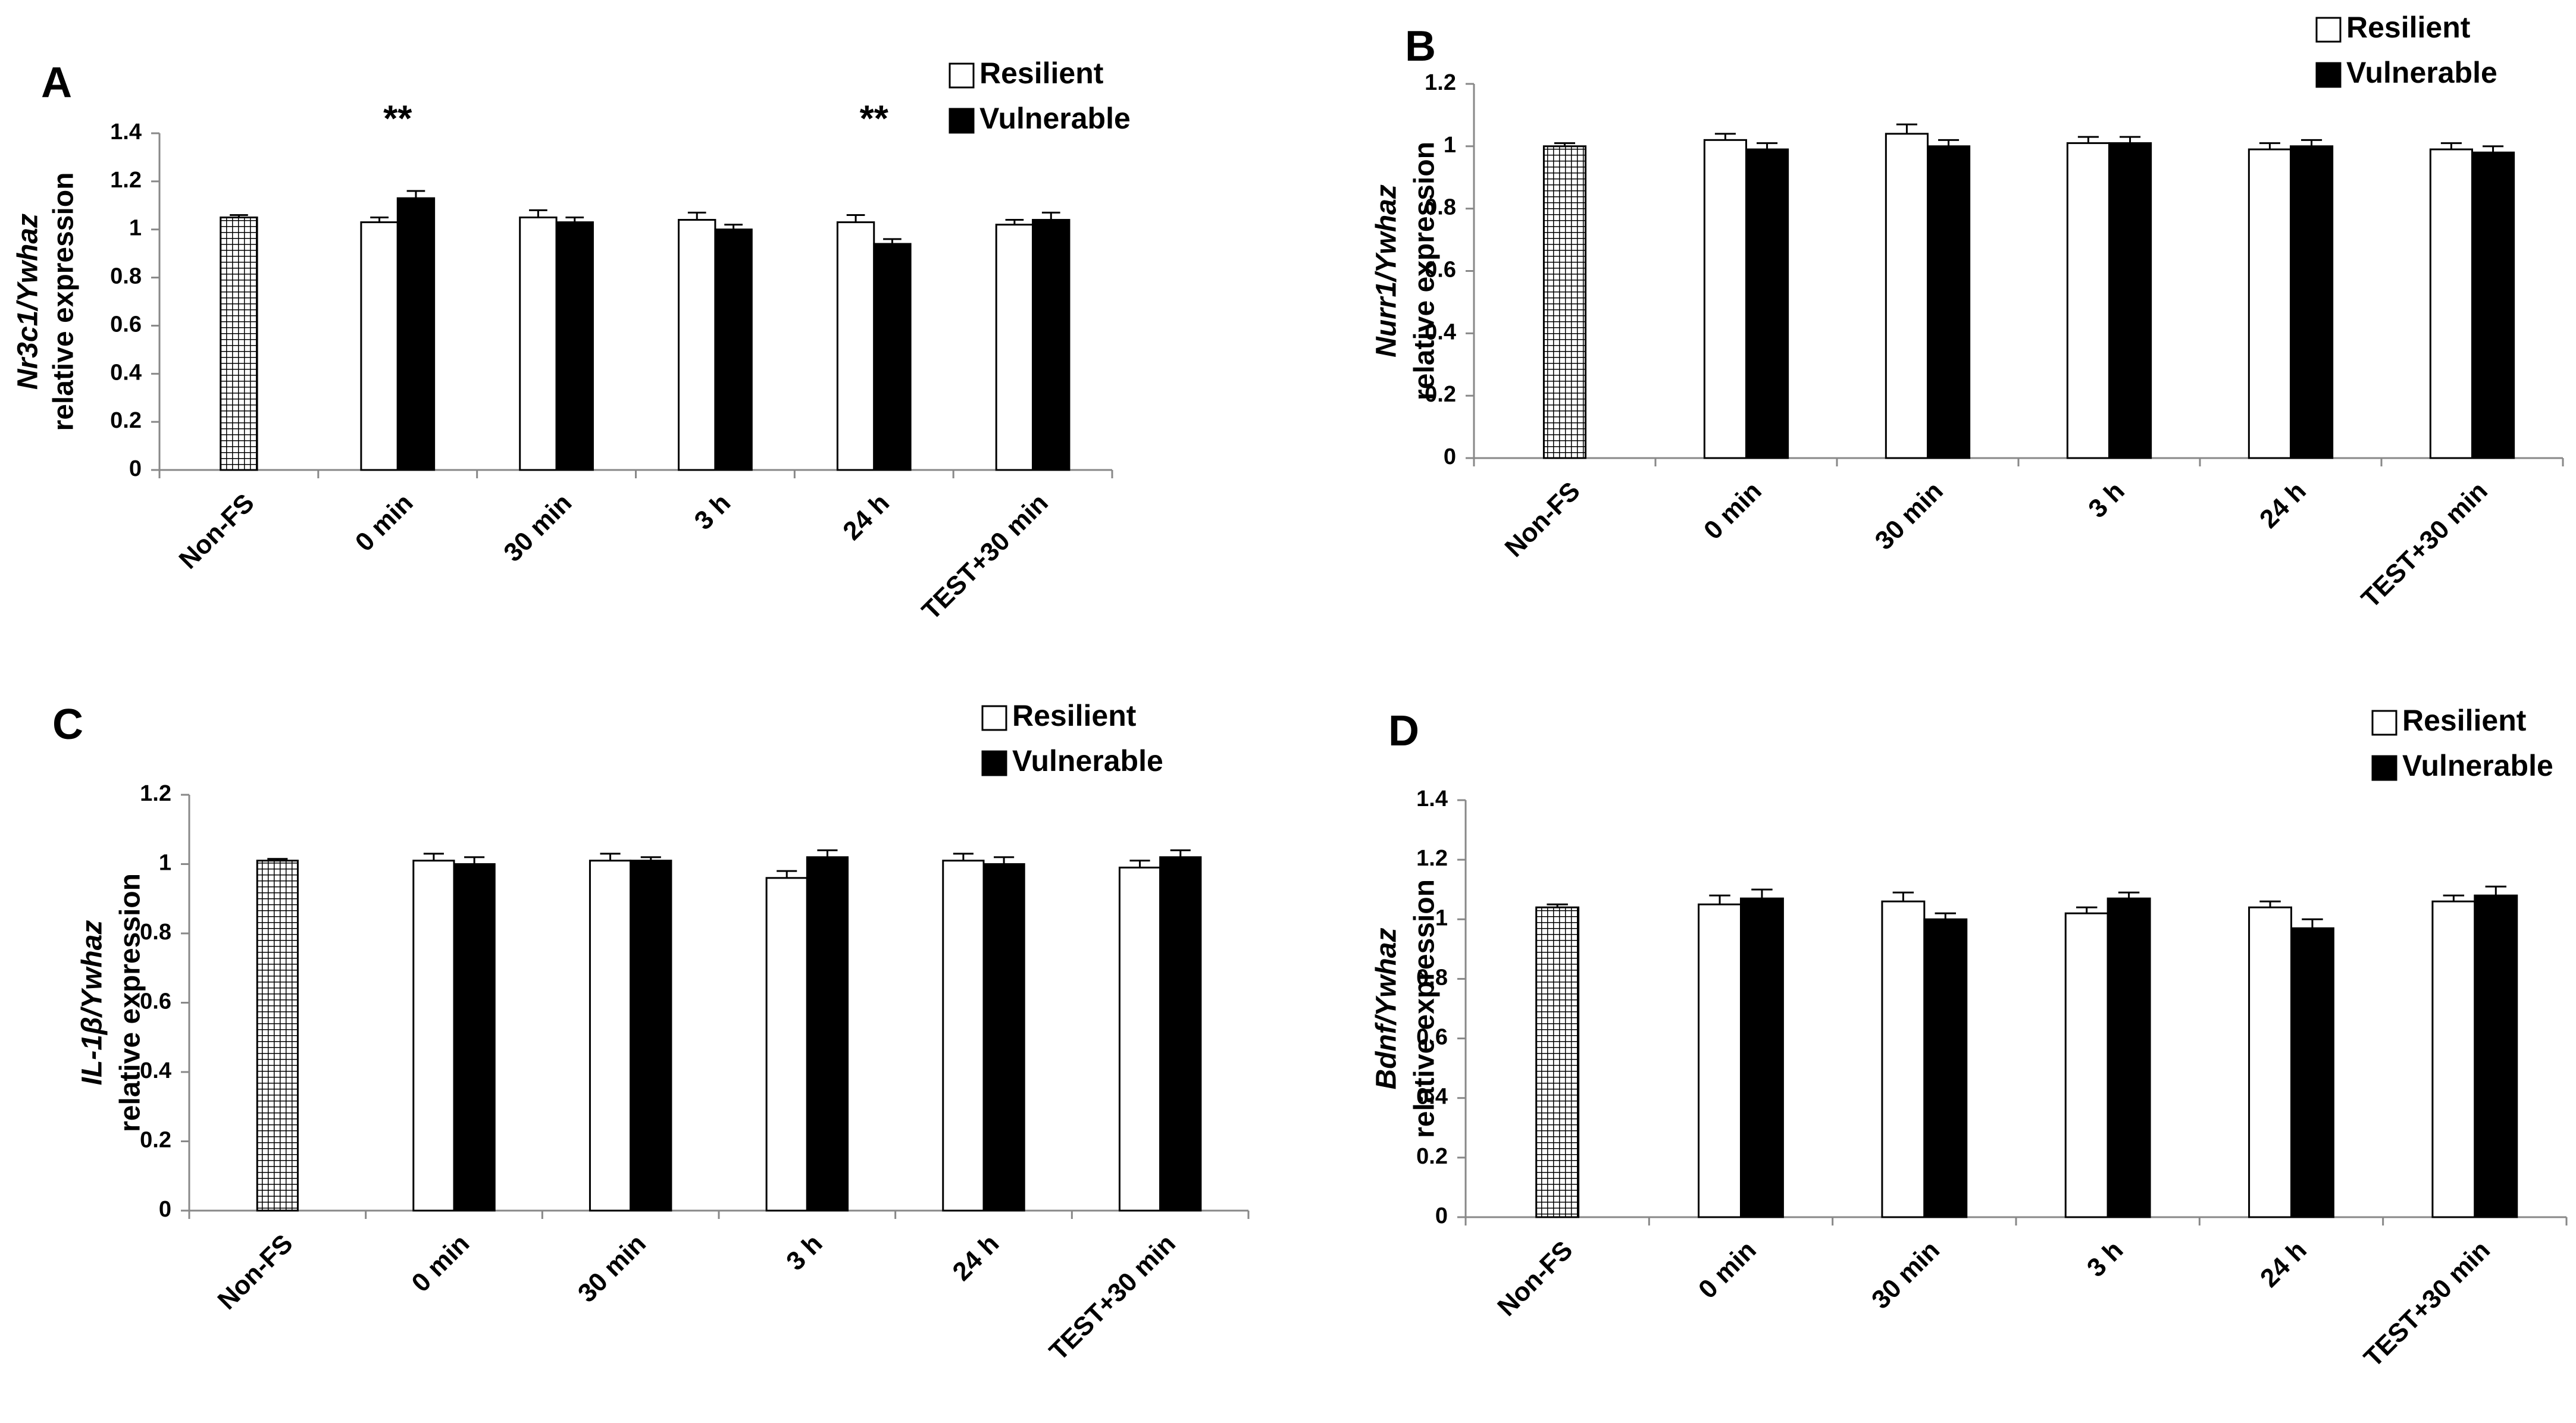 The width and height of the screenshot is (2576, 1423). Describe the element at coordinates (1387, 271) in the screenshot. I see `y-axis-label: Nurr1/Ywhaz` at that location.